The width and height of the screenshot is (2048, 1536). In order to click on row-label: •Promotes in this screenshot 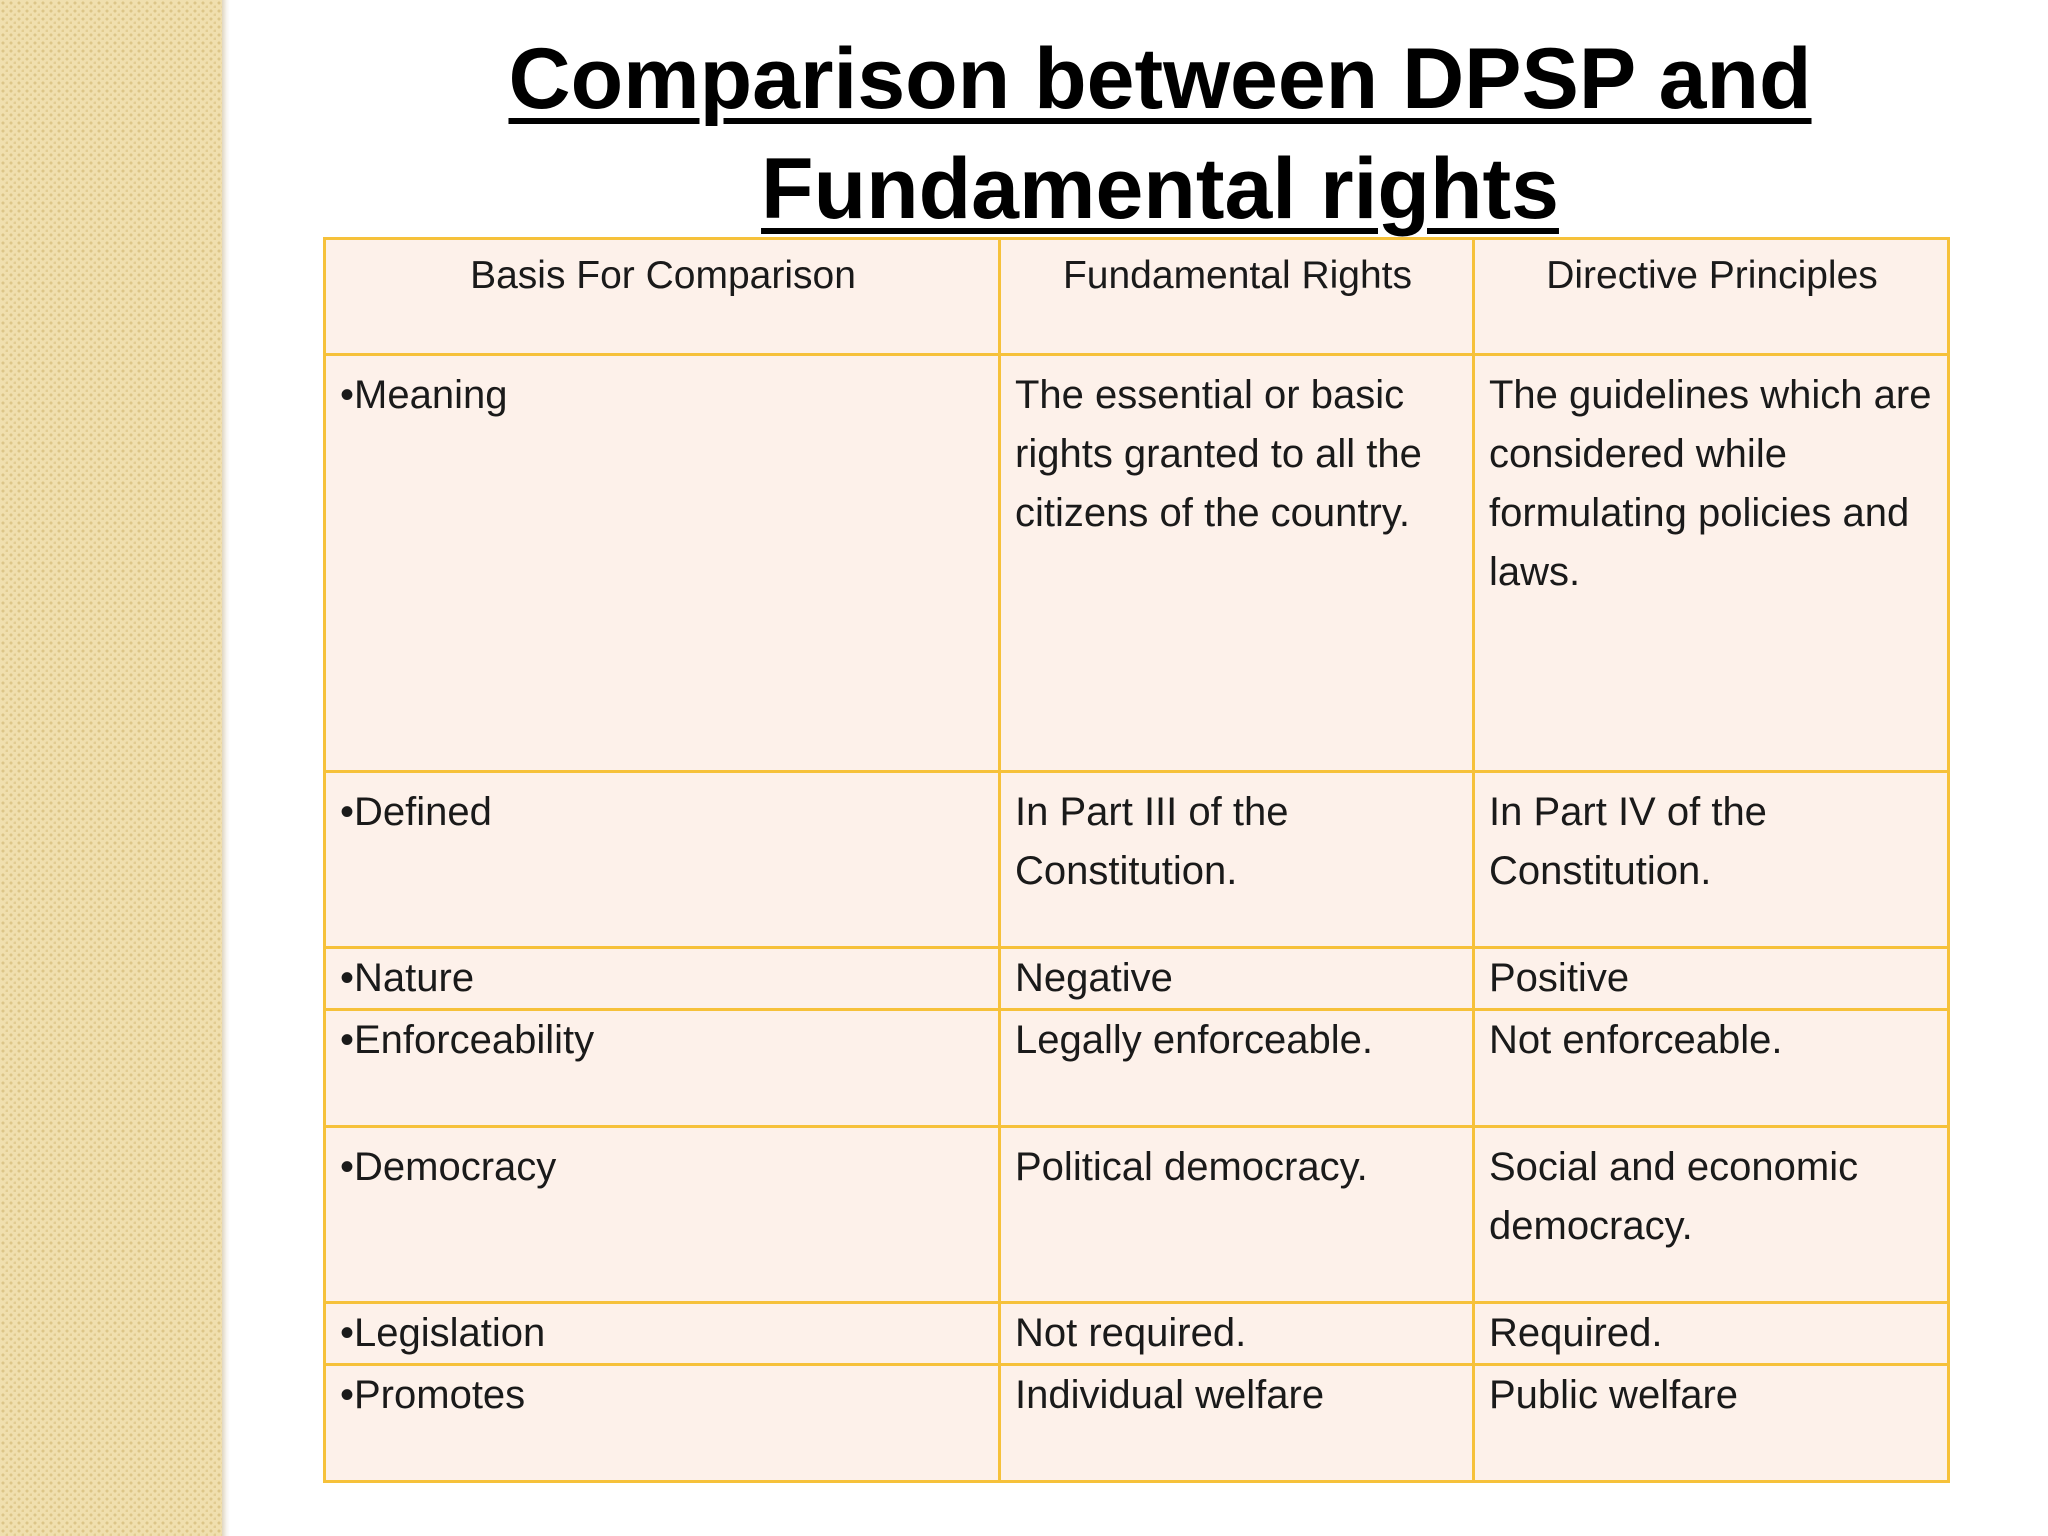, I will do `click(662, 1423)`.